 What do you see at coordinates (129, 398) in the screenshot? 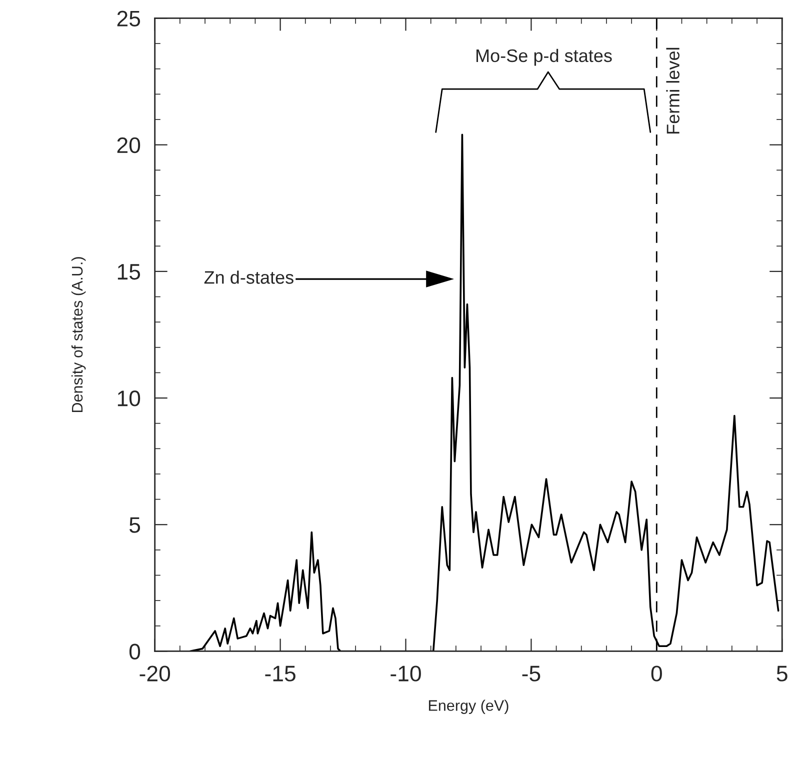
I see `y-tick-label: 10` at bounding box center [129, 398].